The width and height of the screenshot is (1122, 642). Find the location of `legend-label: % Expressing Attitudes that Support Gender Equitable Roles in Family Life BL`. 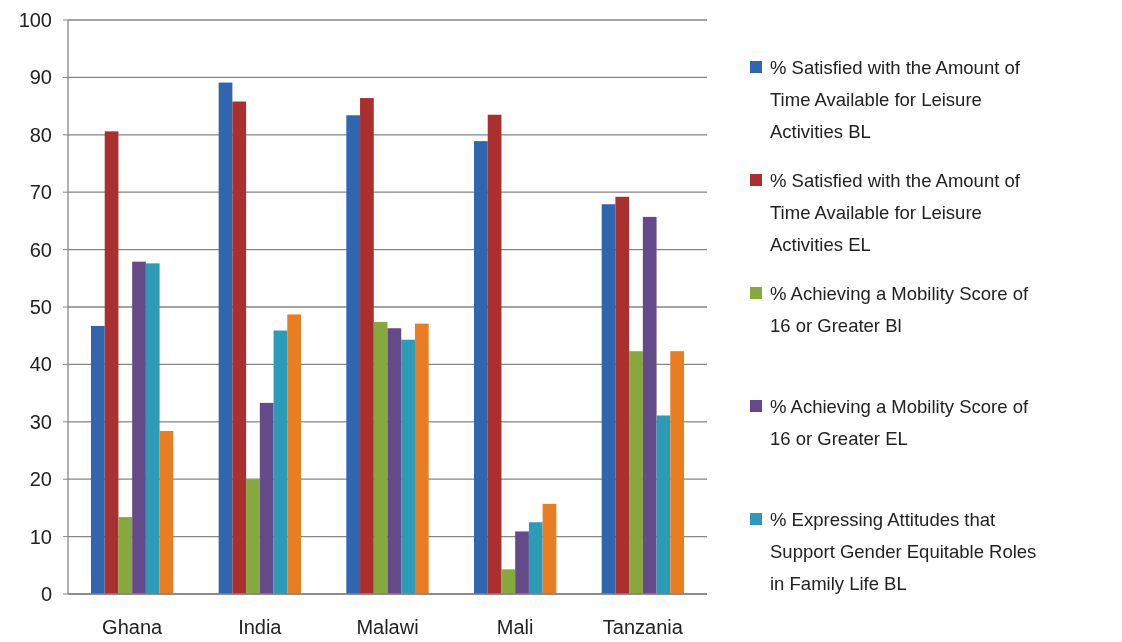

legend-label: % Expressing Attitudes that Support Gender Equitable Roles in Family Life BL is located at coordinates (903, 552).